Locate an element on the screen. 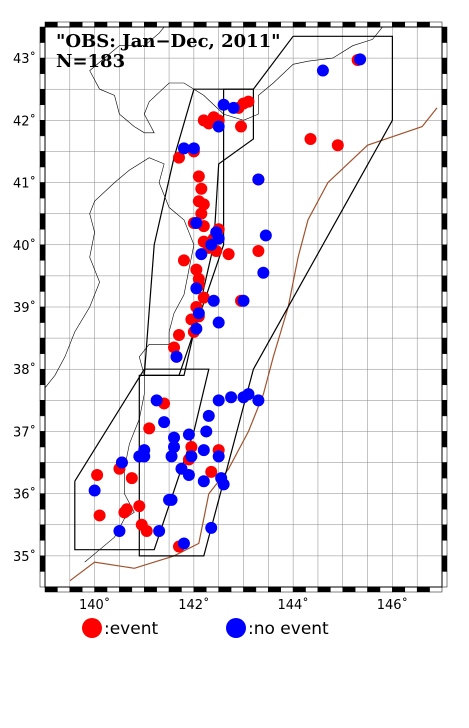  y-tick-label: 42˚ is located at coordinates (24, 121).